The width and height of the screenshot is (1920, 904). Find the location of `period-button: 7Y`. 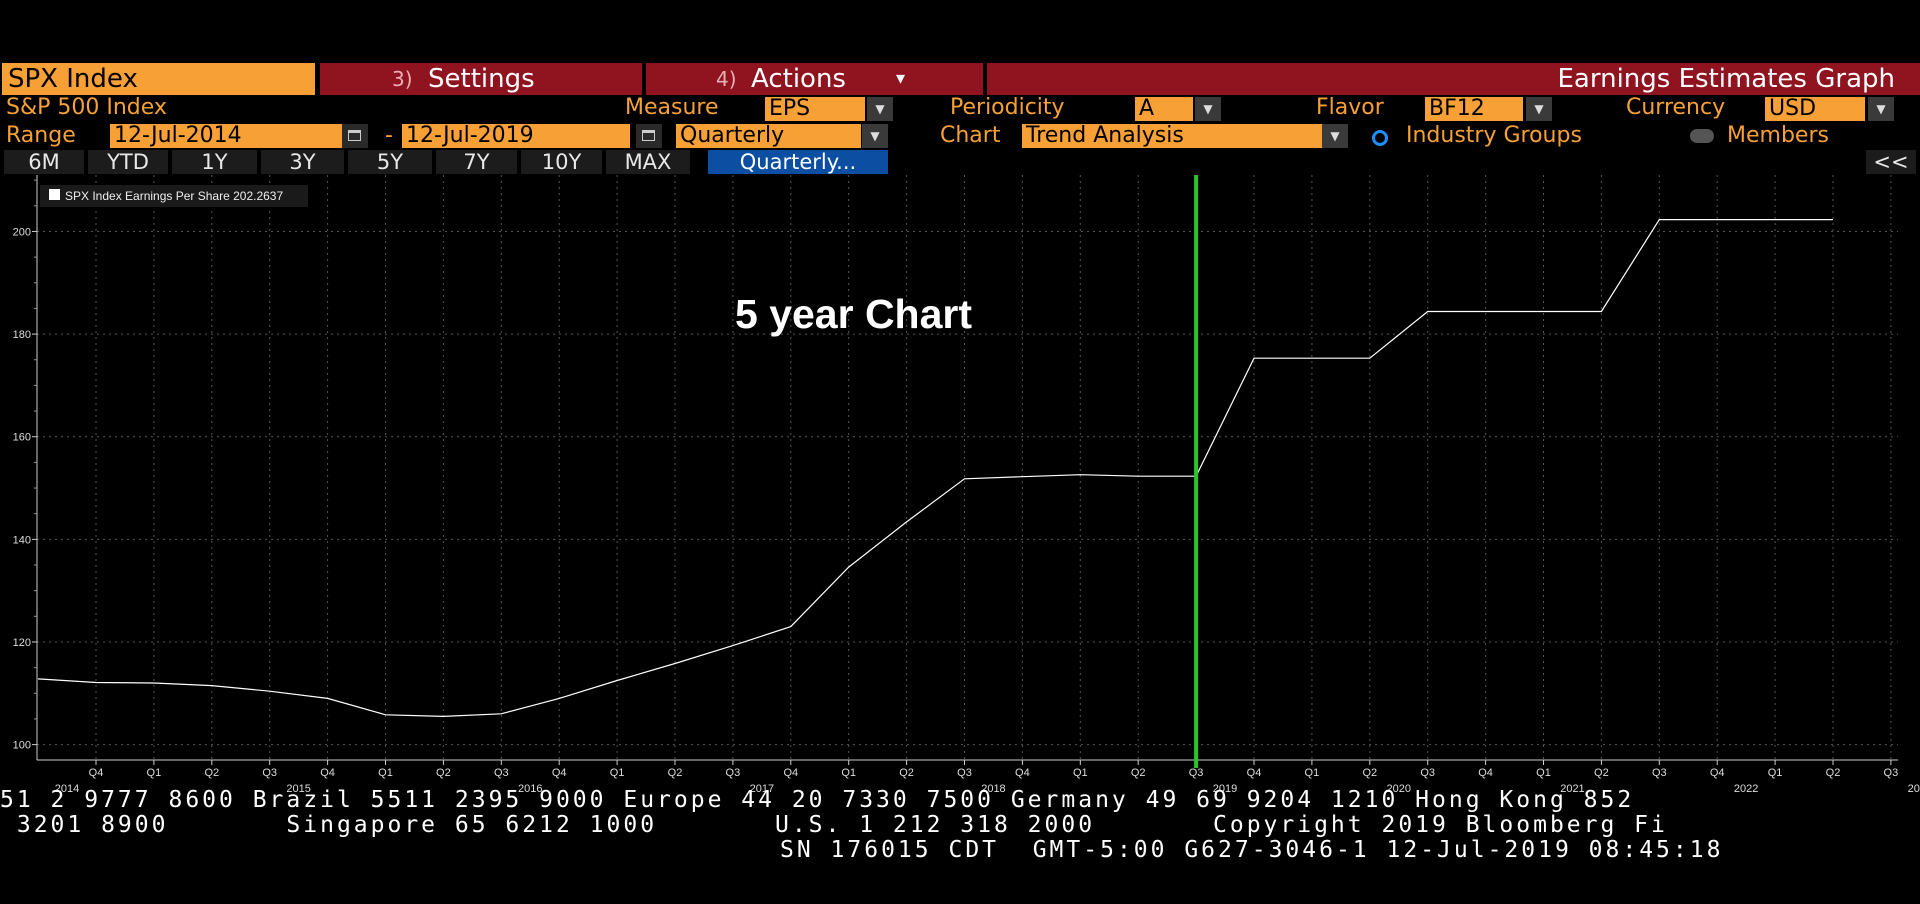

period-button: 7Y is located at coordinates (476, 162).